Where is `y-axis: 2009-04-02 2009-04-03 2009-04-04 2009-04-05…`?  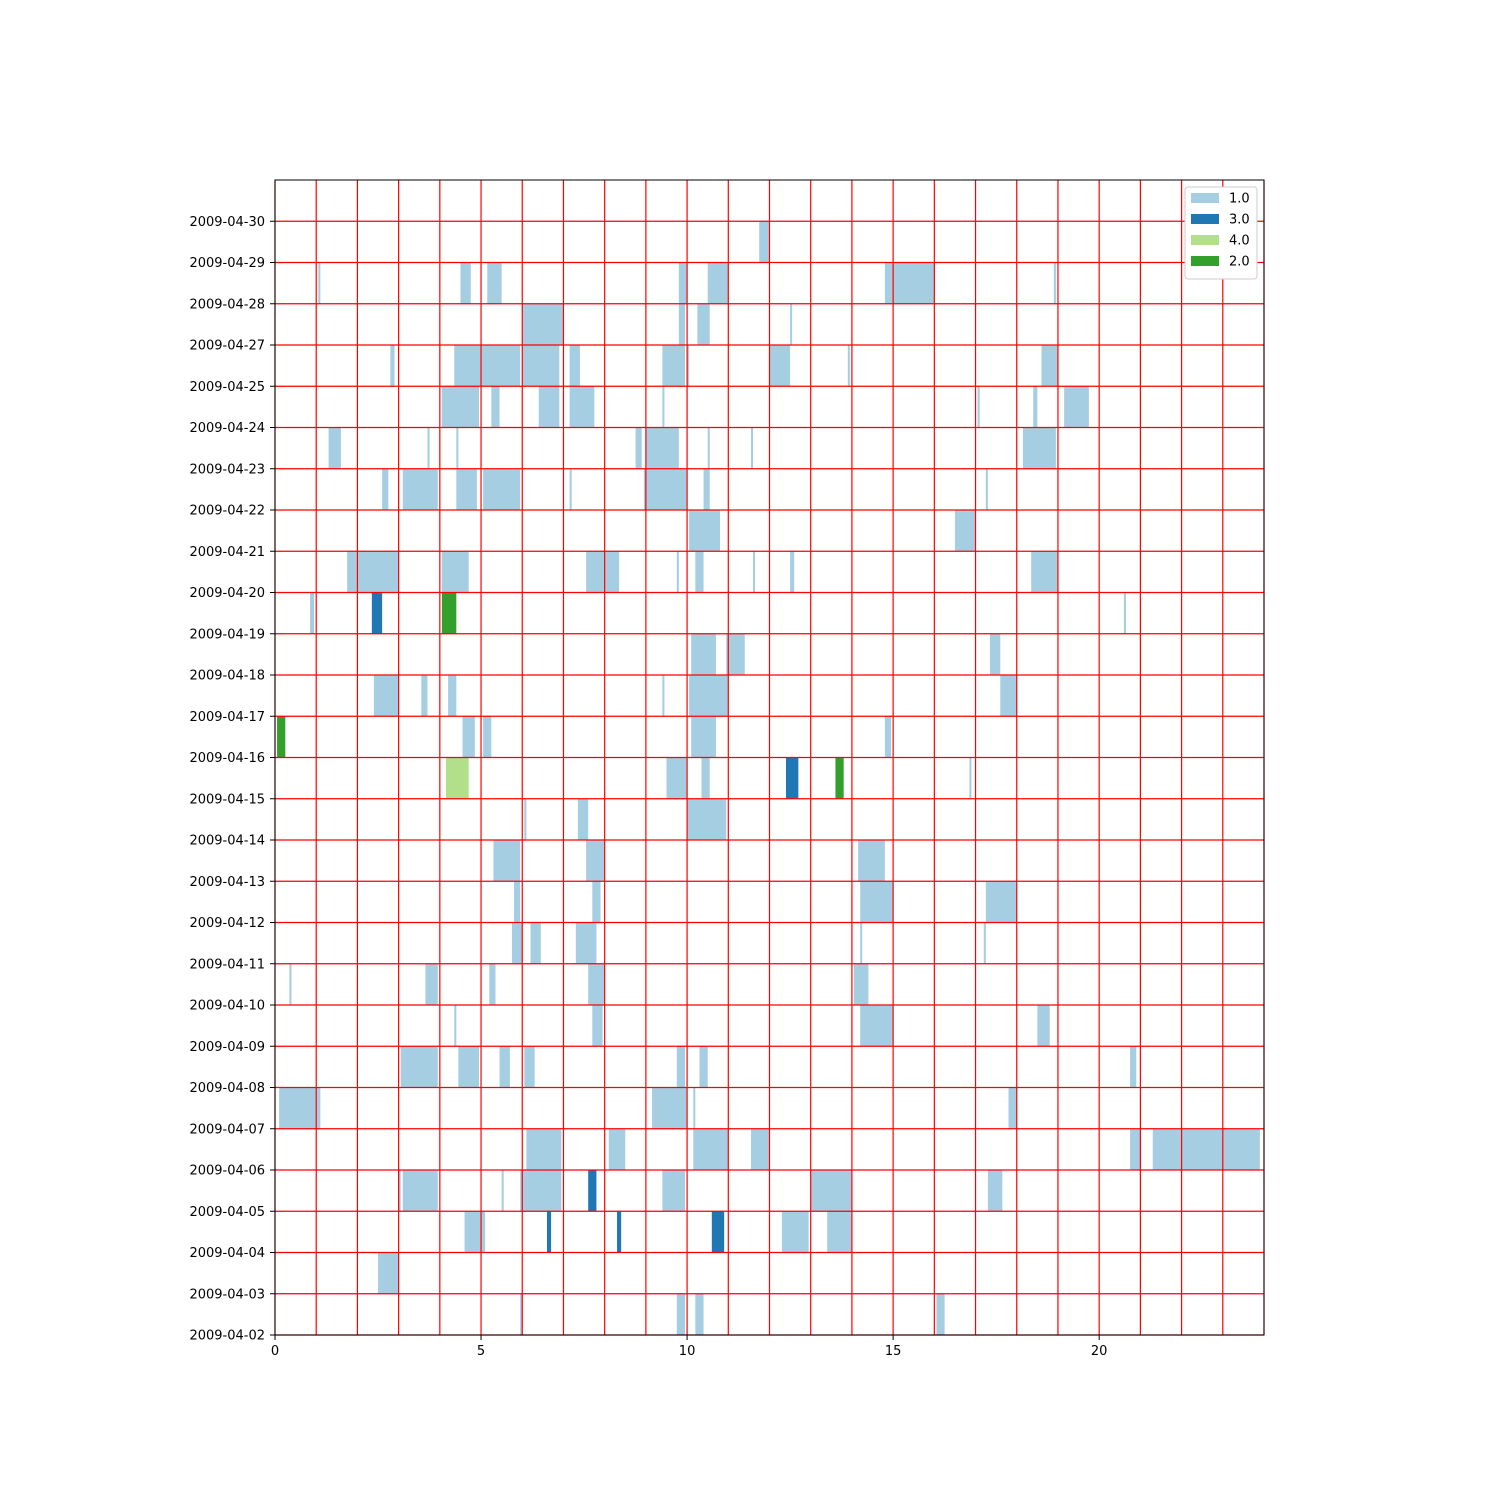 y-axis: 2009-04-02 2009-04-03 2009-04-04 2009-04-05… is located at coordinates (232, 779).